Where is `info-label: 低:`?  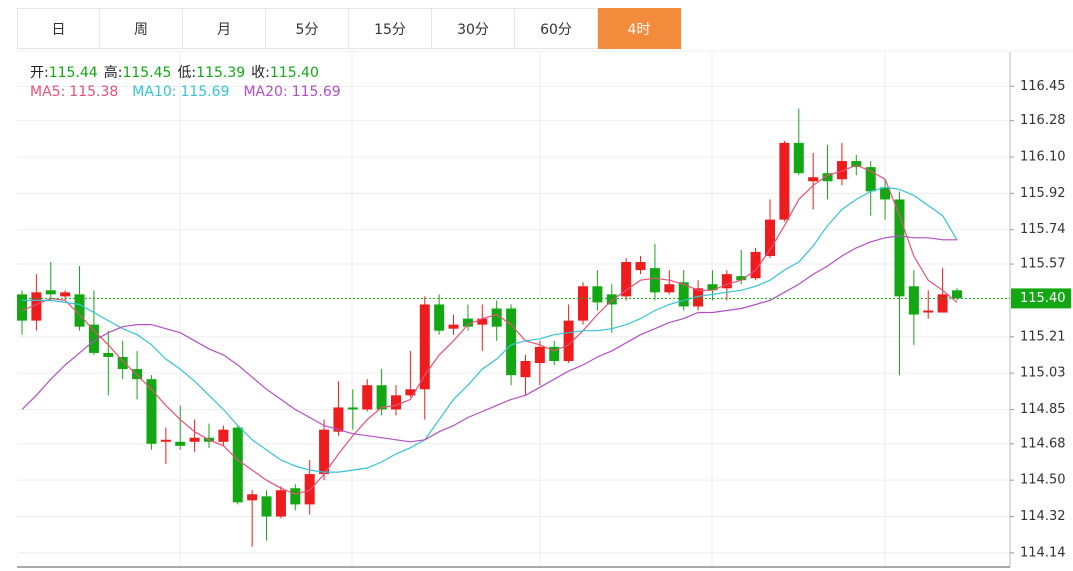 info-label: 低: is located at coordinates (187, 73).